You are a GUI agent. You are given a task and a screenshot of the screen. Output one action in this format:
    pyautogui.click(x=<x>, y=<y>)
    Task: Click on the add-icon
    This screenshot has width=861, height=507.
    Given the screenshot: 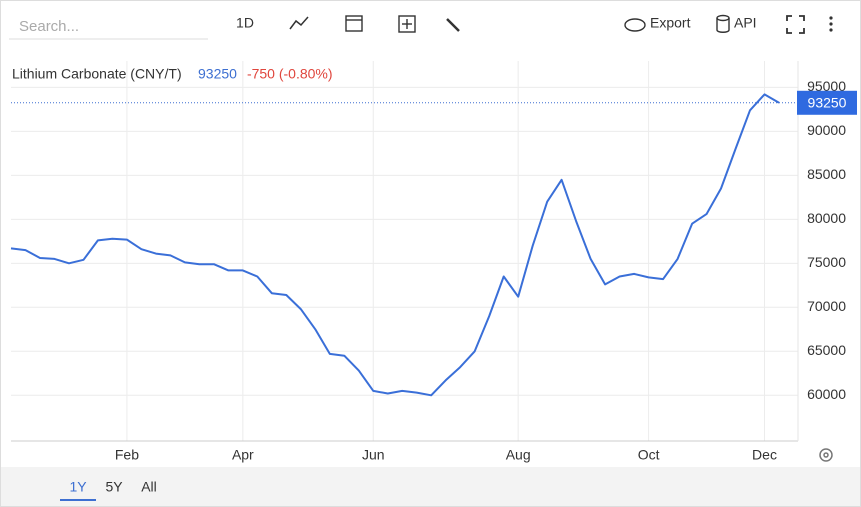 What is the action you would take?
    pyautogui.click(x=407, y=24)
    